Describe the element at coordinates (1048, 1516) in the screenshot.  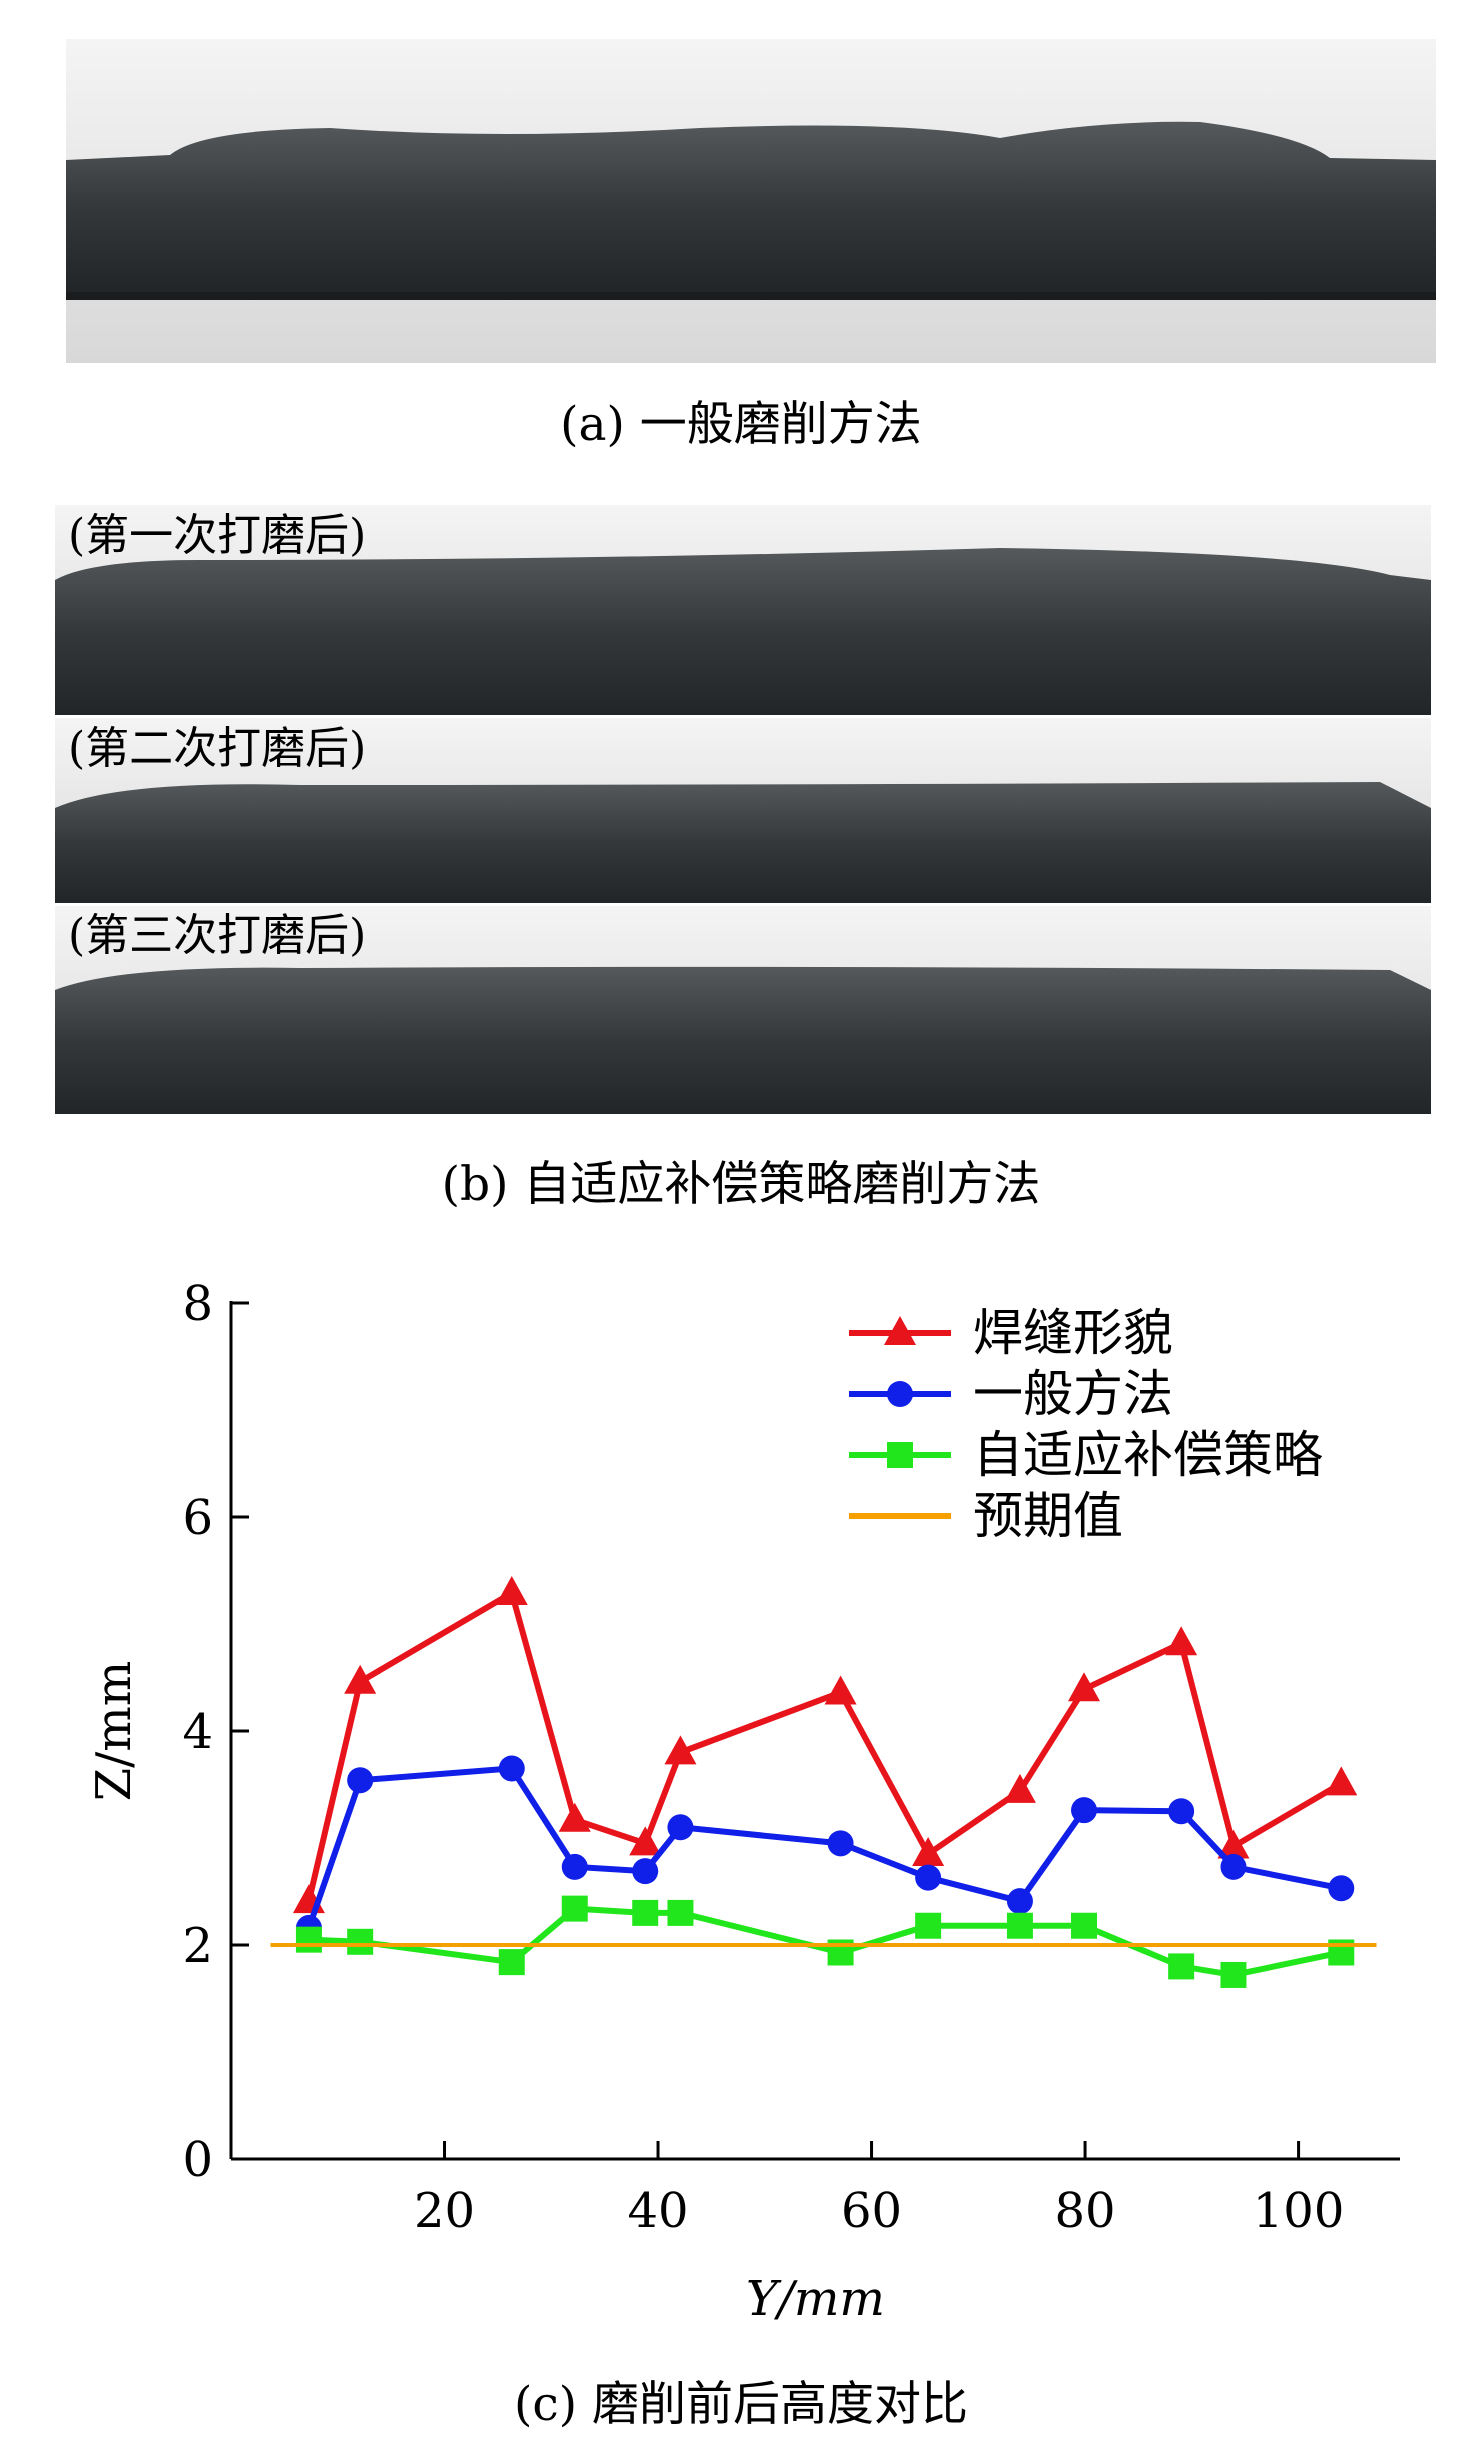
I see `legend-label: 预期值` at that location.